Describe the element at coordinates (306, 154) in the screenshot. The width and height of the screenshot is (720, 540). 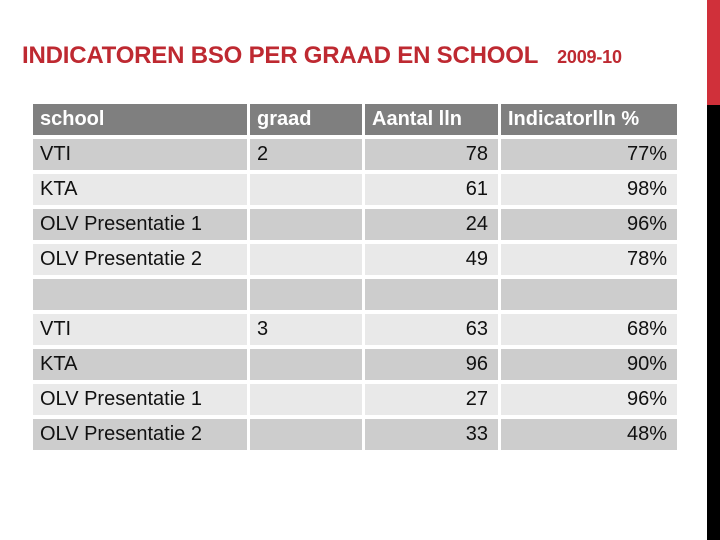
I see `cell-graad: 2` at that location.